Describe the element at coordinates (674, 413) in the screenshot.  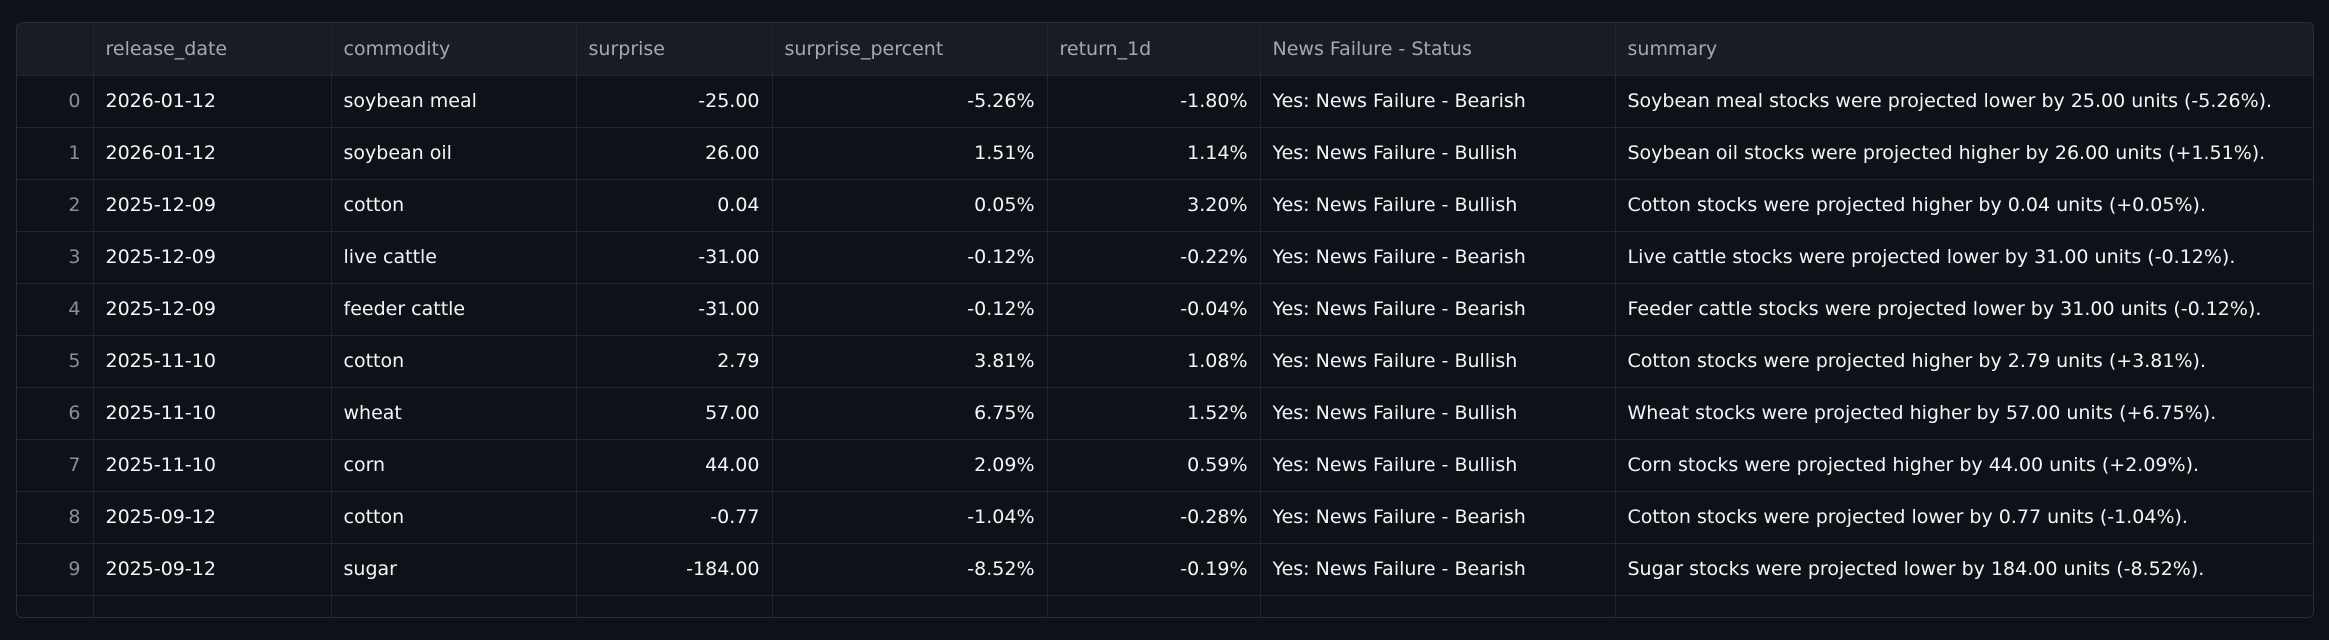
I see `table-cell: 57.00` at that location.